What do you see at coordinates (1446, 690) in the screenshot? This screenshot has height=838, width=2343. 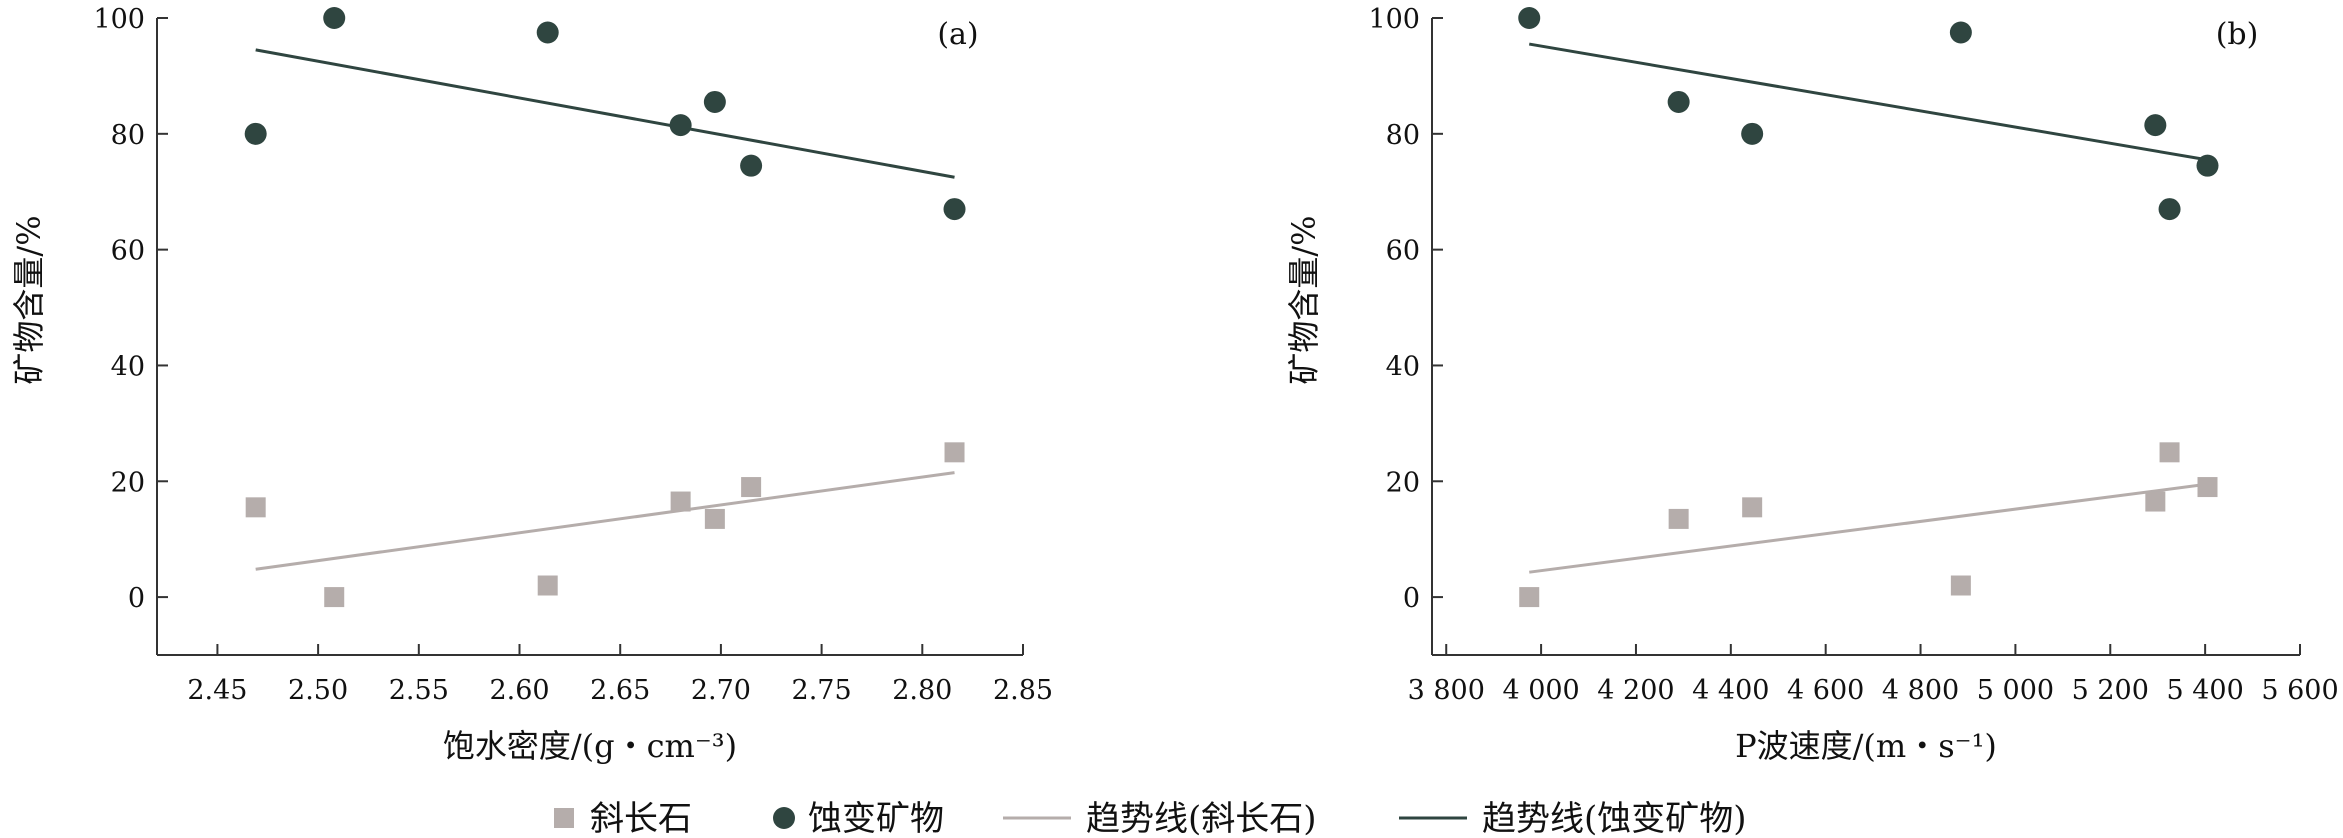 I see `x-tick-label: 3 800` at bounding box center [1446, 690].